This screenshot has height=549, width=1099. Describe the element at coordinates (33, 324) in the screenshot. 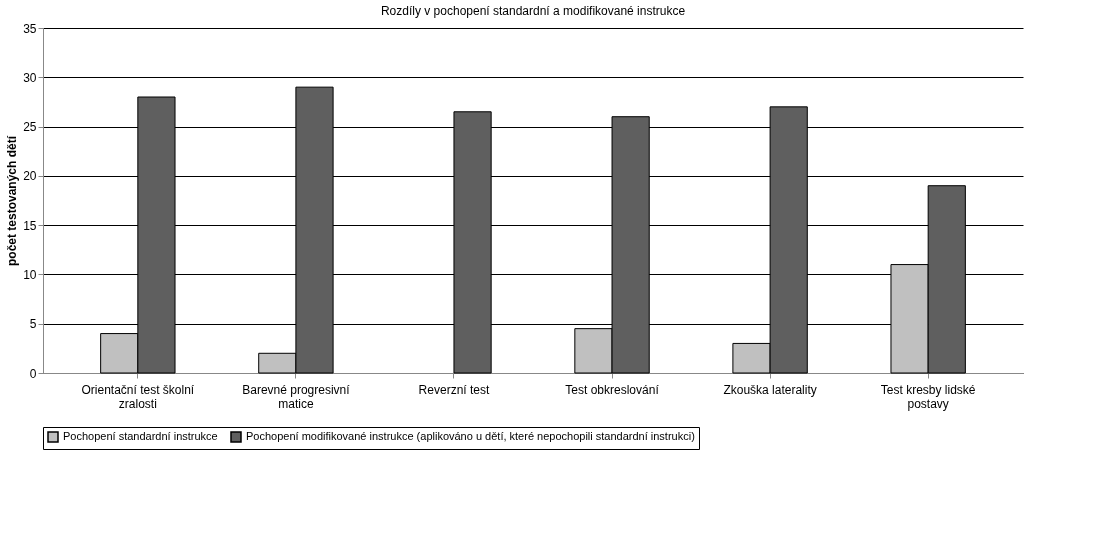

I see `y-tick-label: 5` at that location.